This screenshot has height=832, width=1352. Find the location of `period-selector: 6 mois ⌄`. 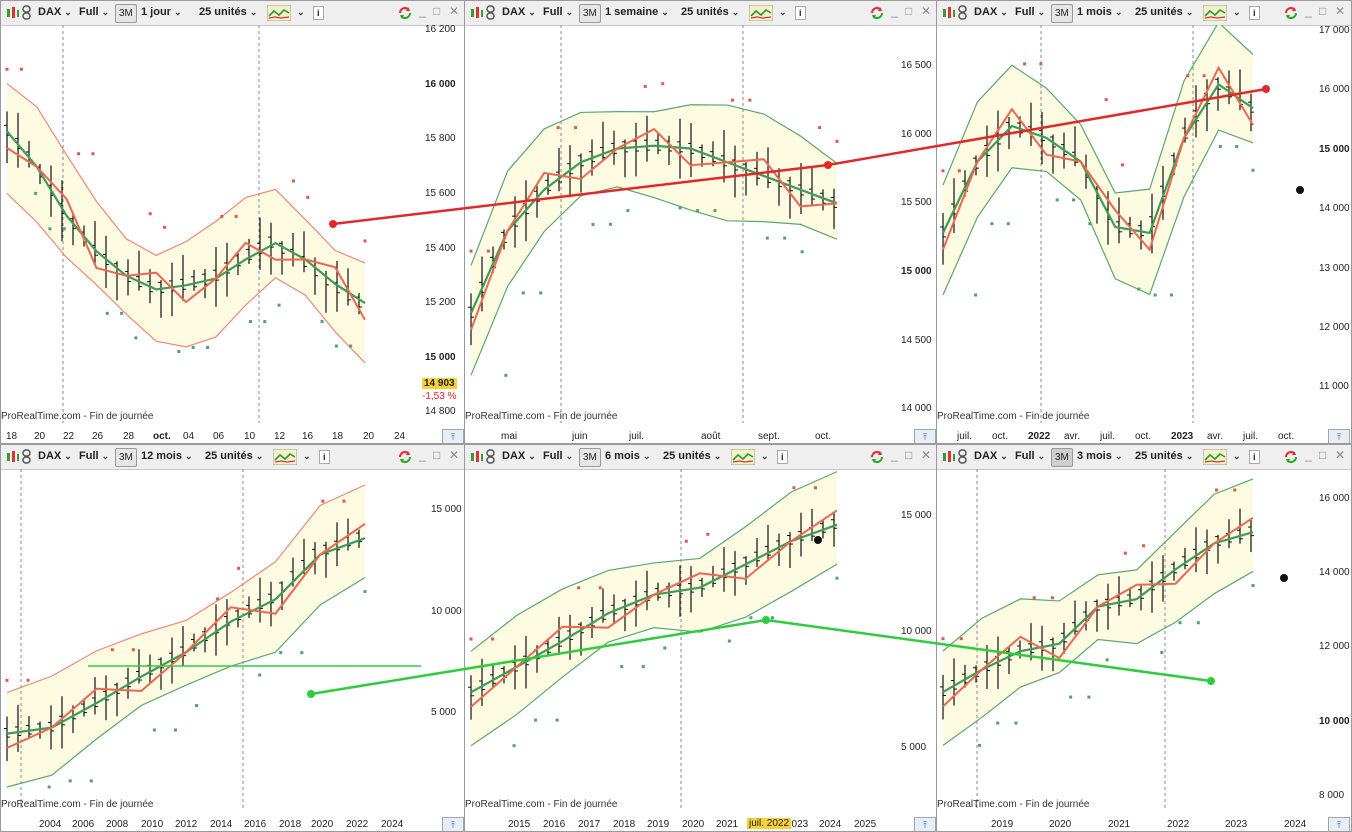

period-selector: 6 mois ⌄ is located at coordinates (627, 456).